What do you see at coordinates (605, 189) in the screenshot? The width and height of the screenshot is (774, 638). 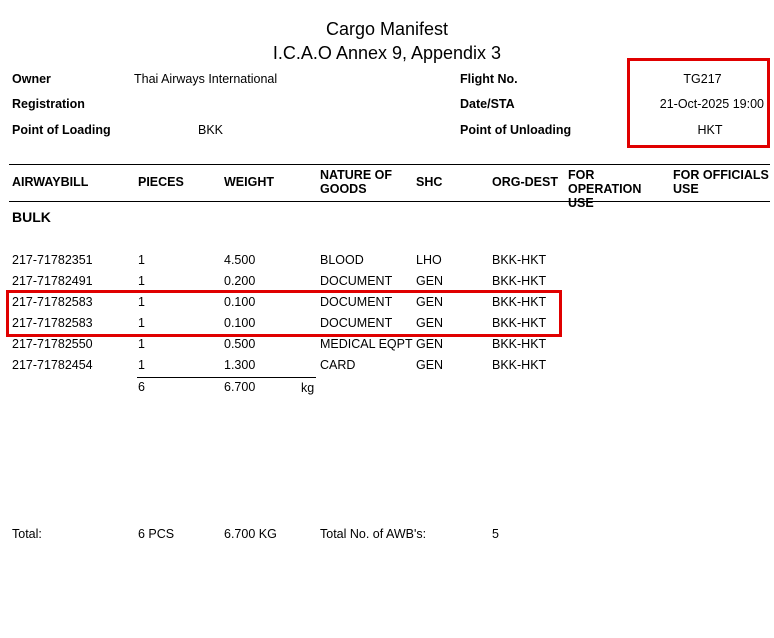 I see `col-operation: FOR OPERATION USE` at bounding box center [605, 189].